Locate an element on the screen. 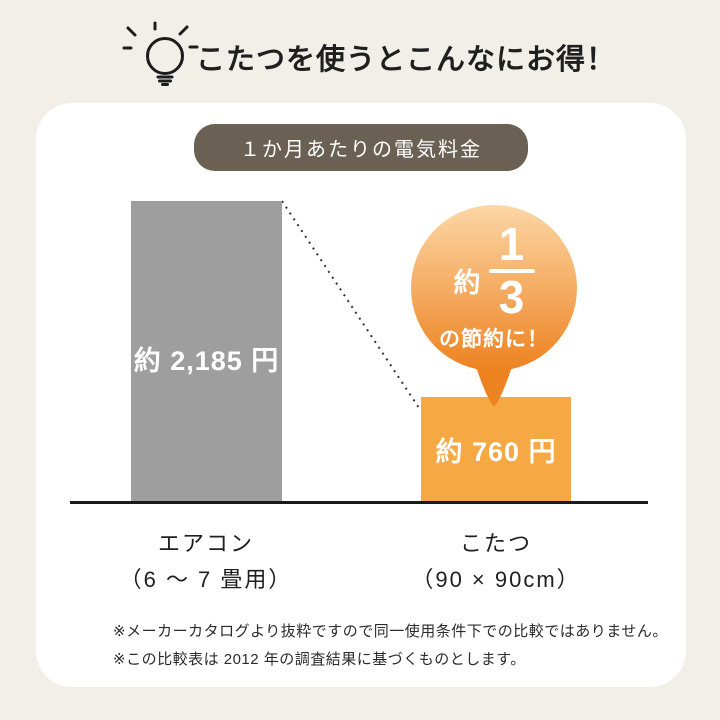 Image resolution: width=720 pixels, height=720 pixels. fraction-numerator: 1 is located at coordinates (511, 244).